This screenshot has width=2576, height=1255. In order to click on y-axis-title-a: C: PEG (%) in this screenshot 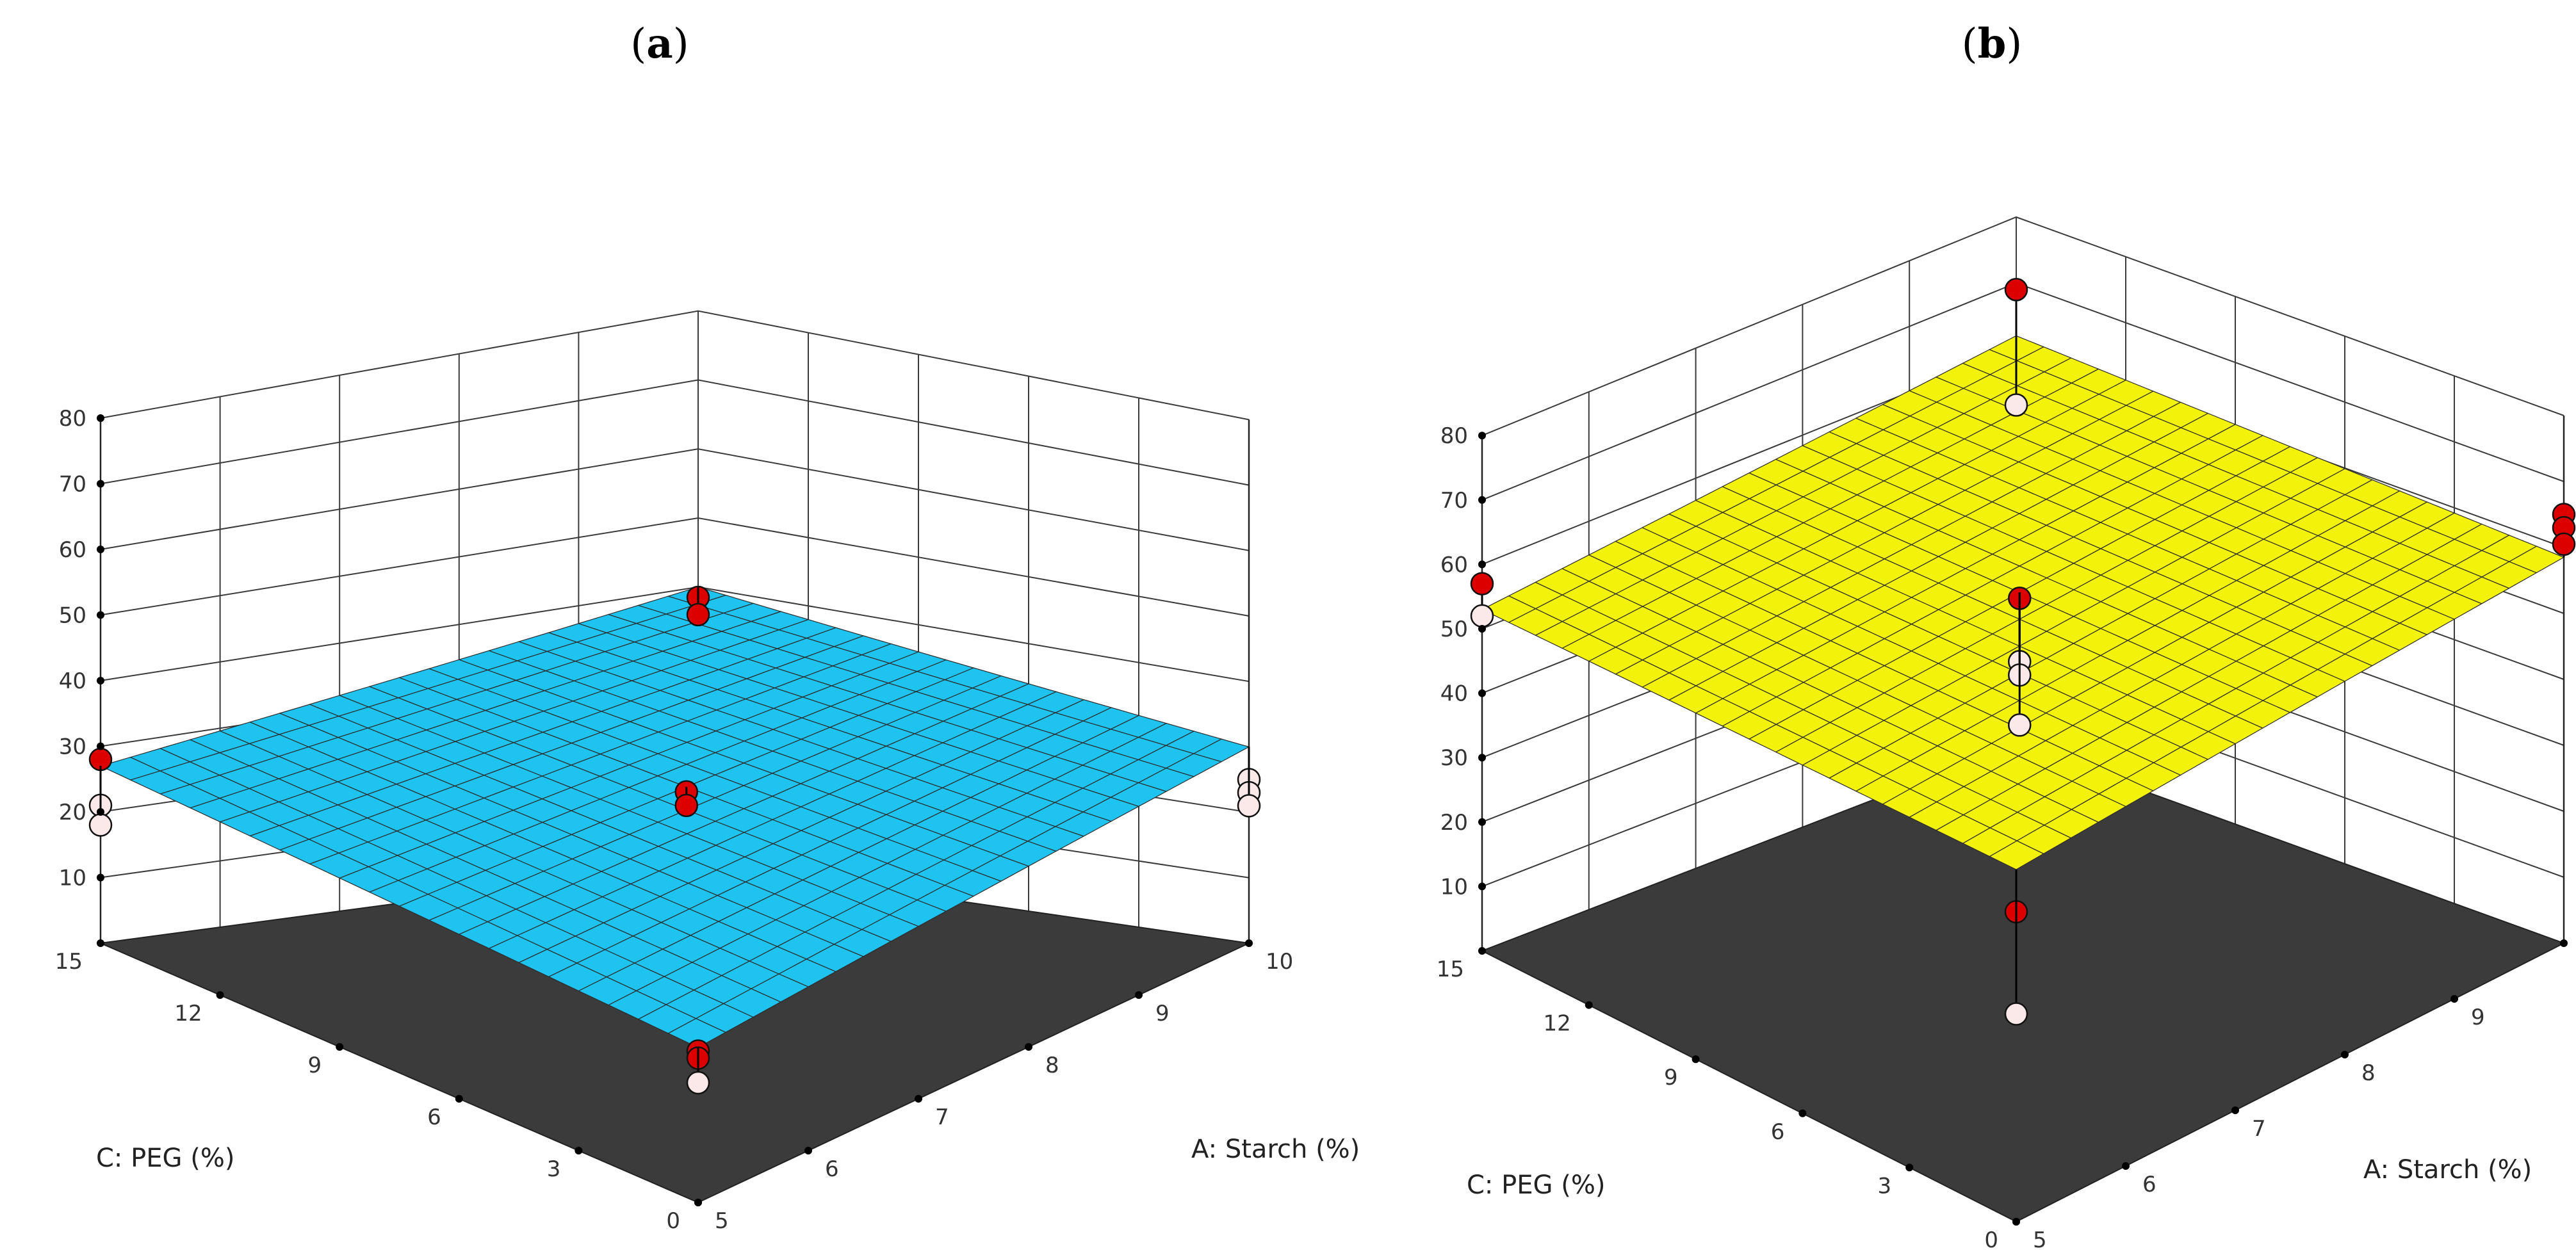, I will do `click(165, 1158)`.